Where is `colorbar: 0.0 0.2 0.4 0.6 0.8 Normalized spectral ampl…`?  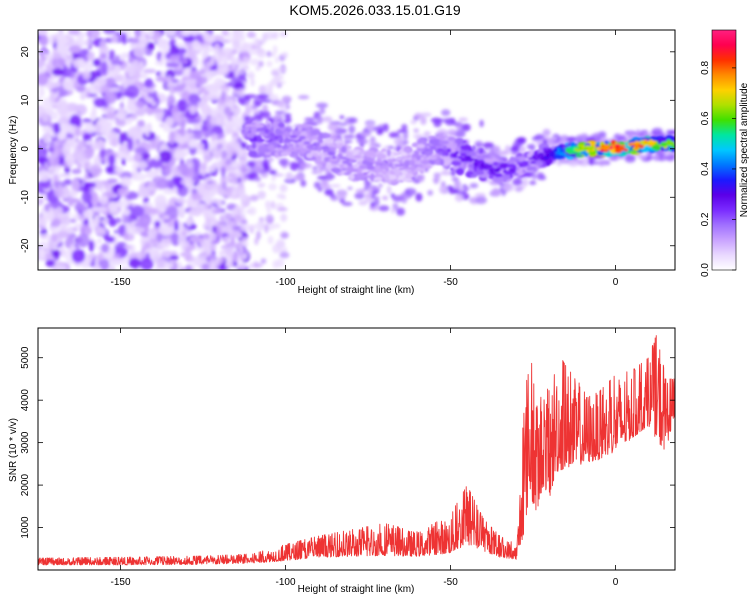 colorbar: 0.0 0.2 0.4 0.6 0.8 Normalized spectral ampl… is located at coordinates (725, 153).